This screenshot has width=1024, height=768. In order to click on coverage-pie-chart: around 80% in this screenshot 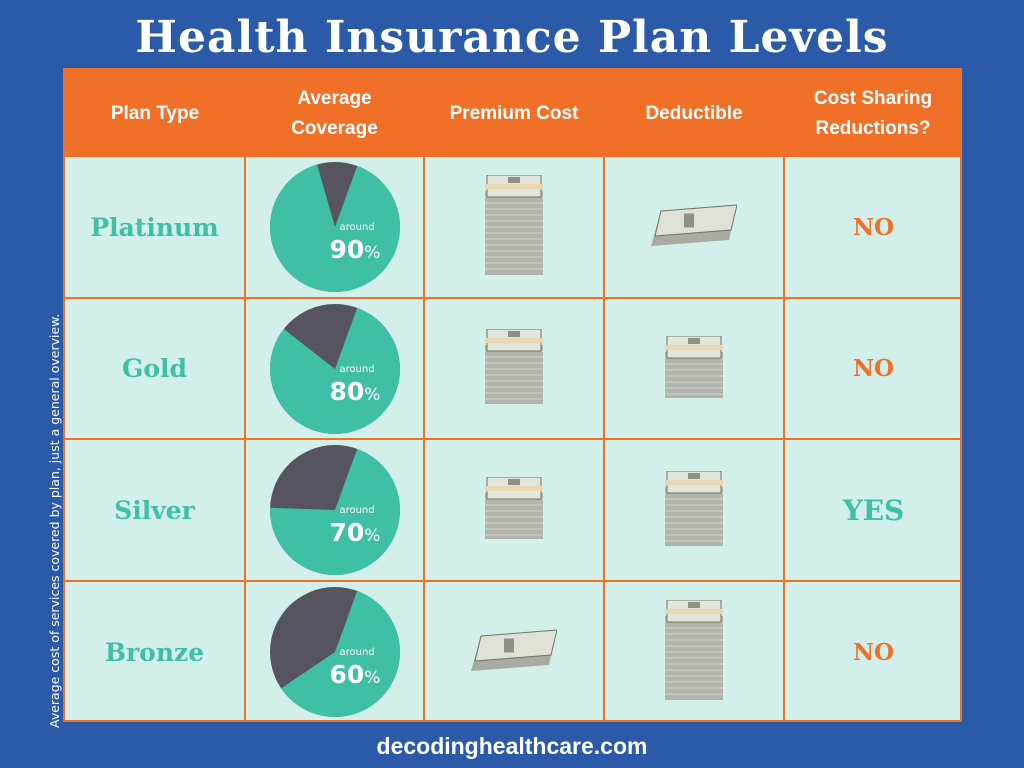, I will do `click(334, 368)`.